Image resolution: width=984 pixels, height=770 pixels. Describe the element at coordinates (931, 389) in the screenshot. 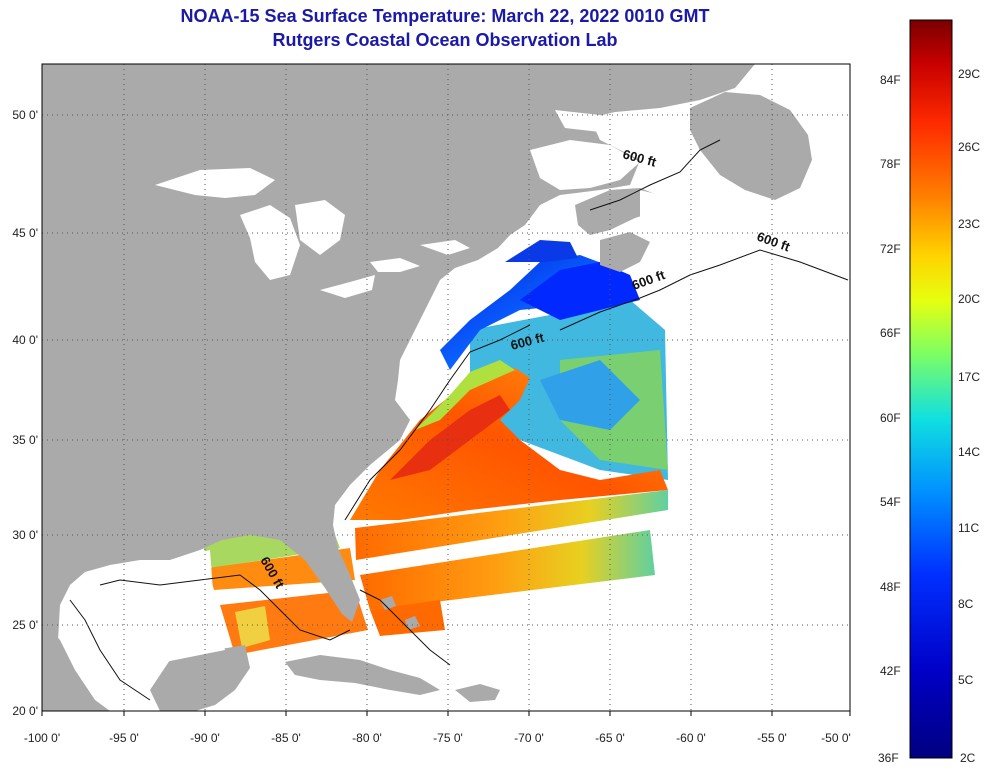

I see `colorbar-gradient` at that location.